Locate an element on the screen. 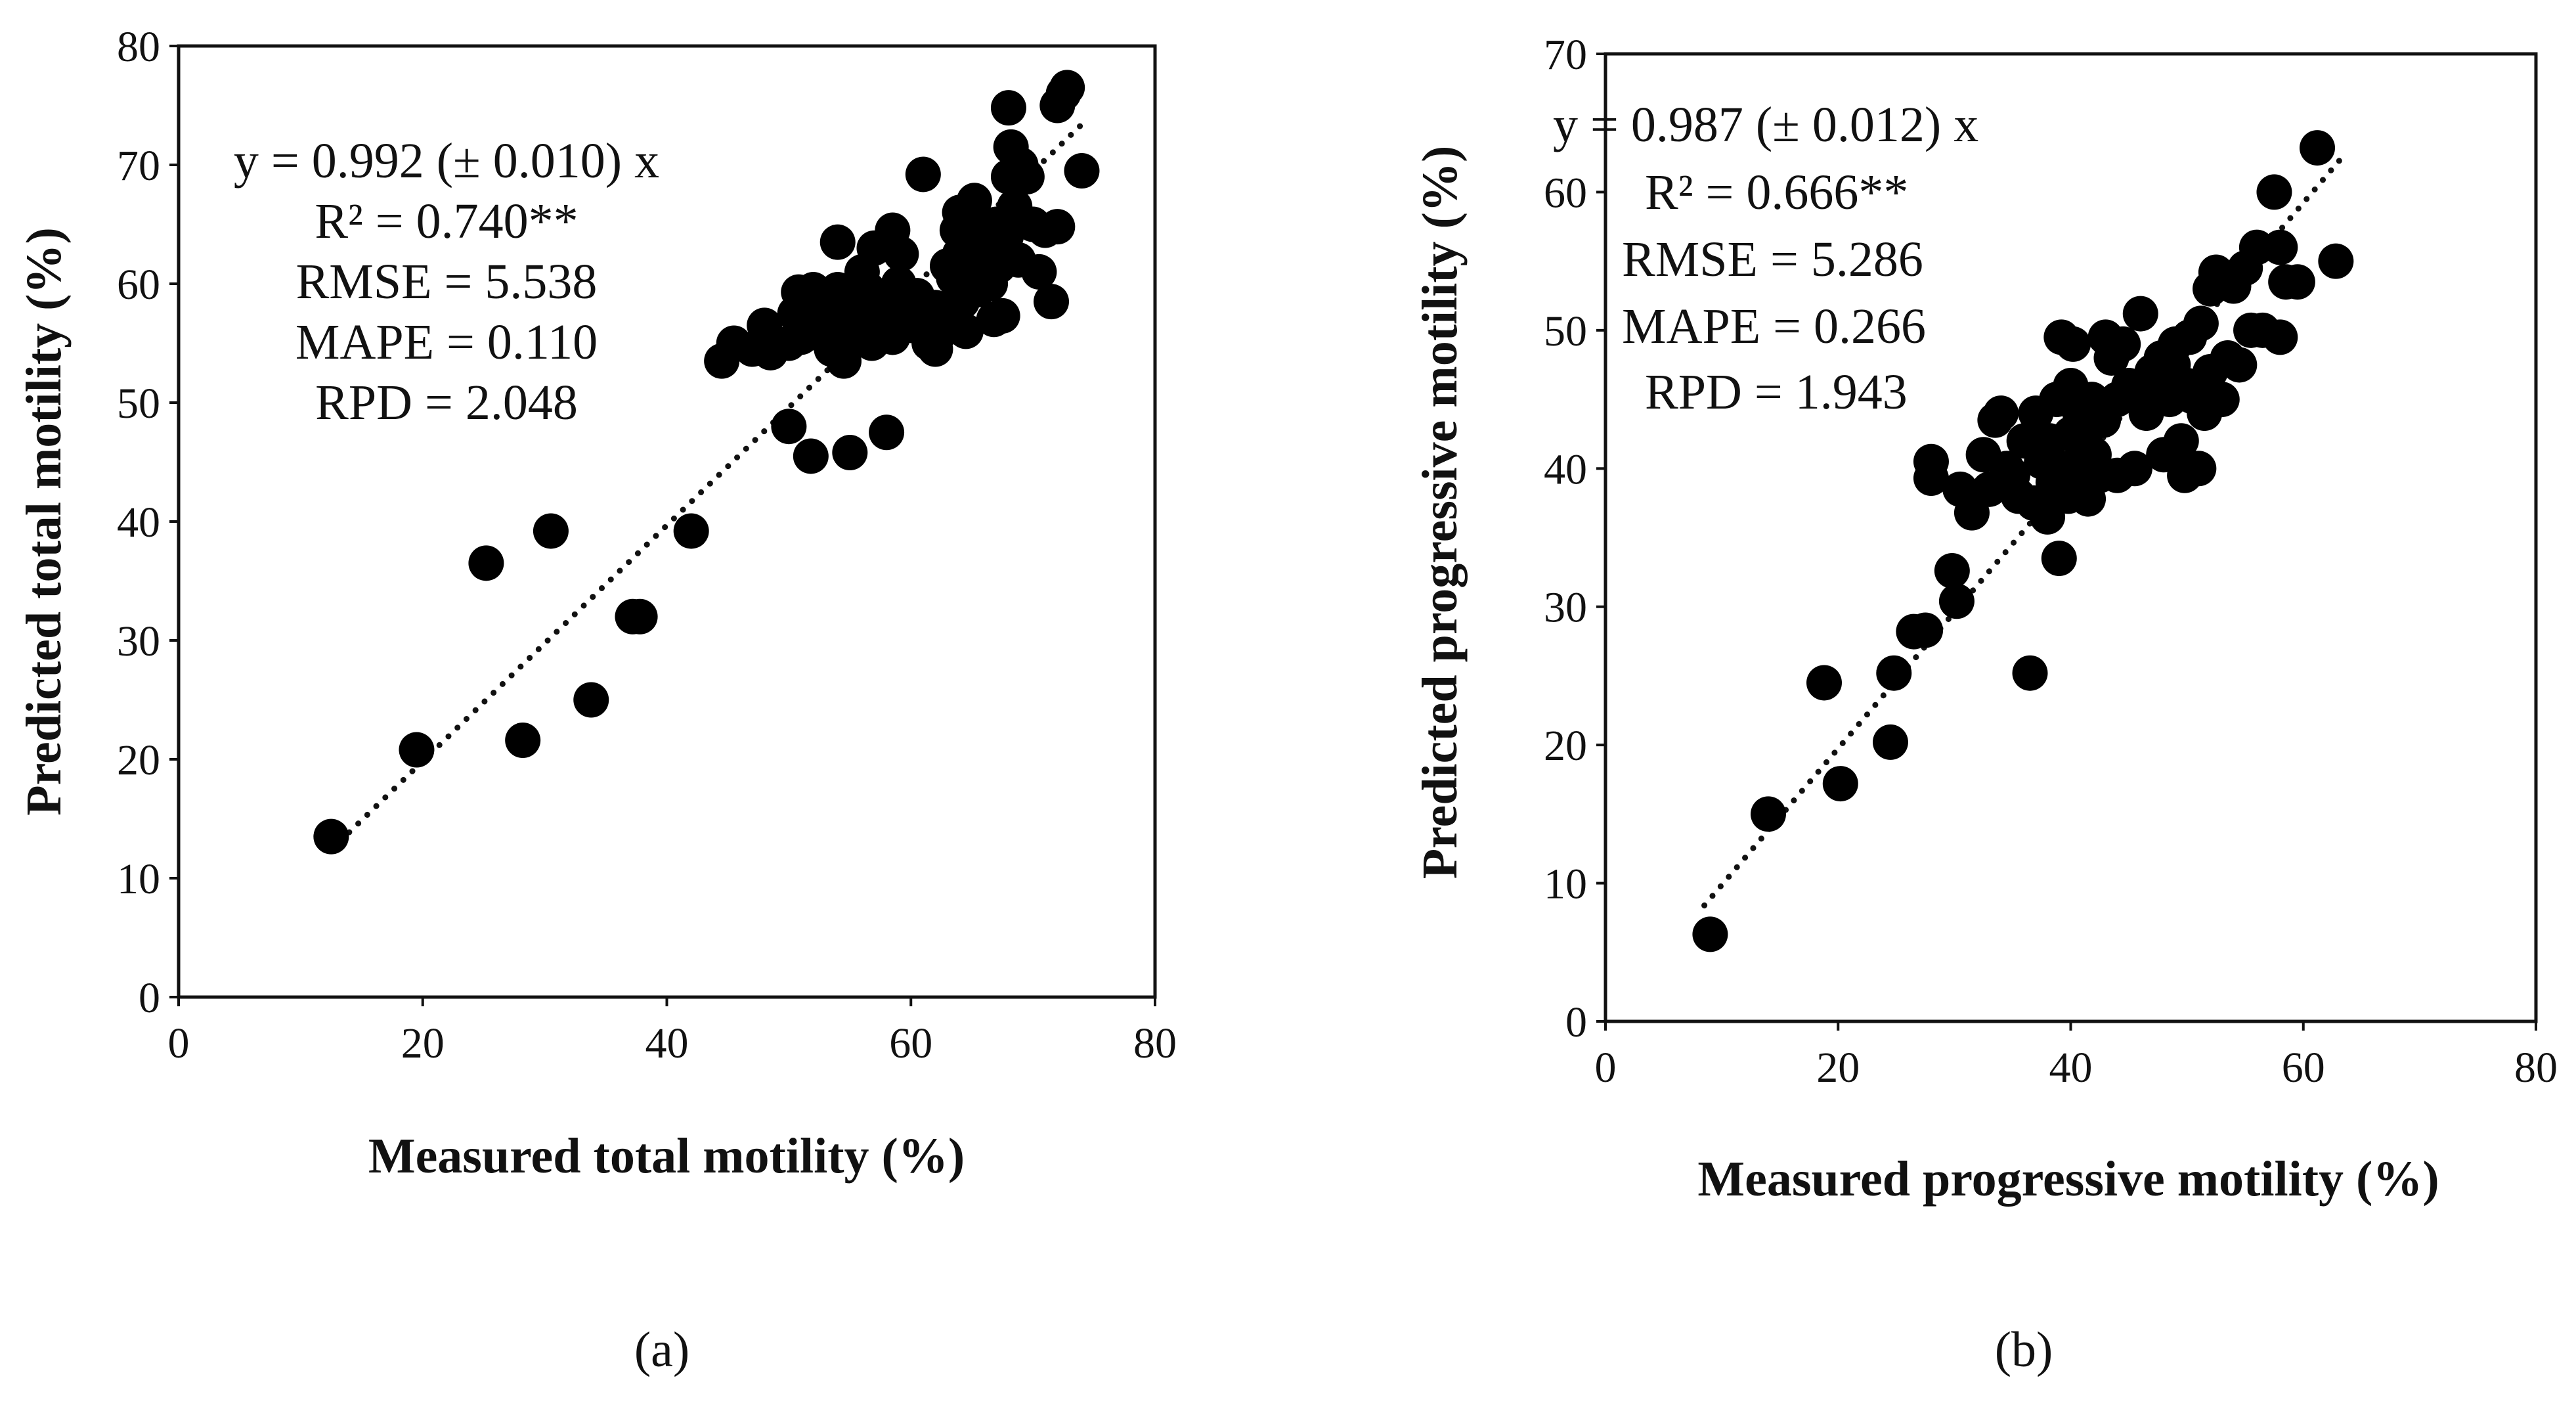 This screenshot has width=2576, height=1405. x-tick-label: 40 is located at coordinates (2071, 1068).